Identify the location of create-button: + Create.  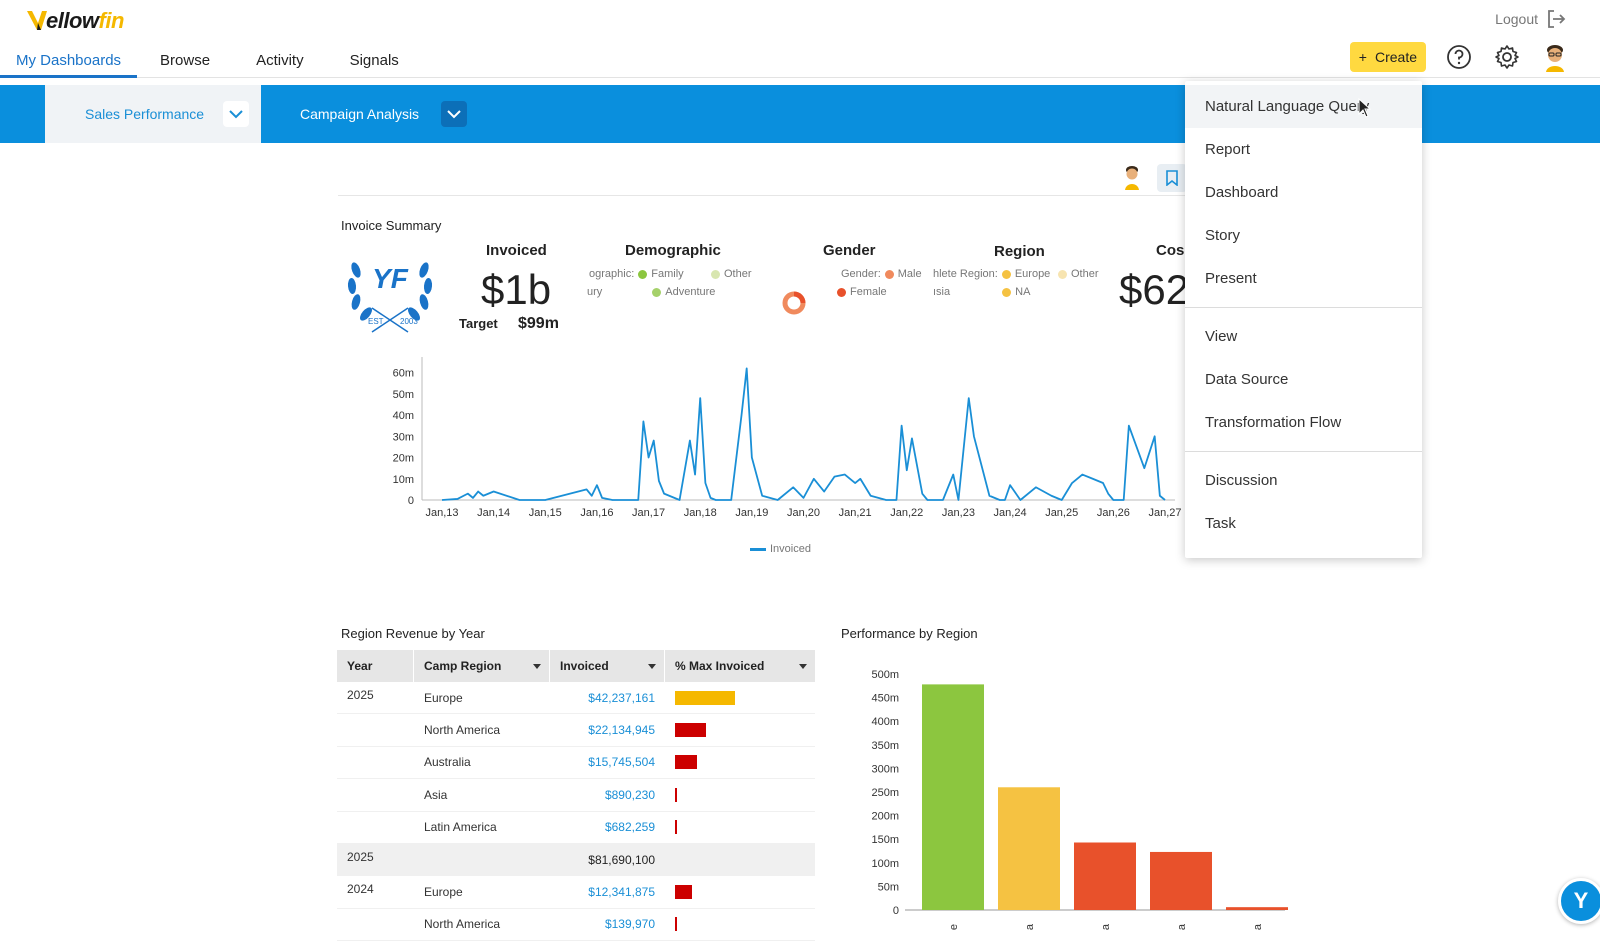
(1387, 57).